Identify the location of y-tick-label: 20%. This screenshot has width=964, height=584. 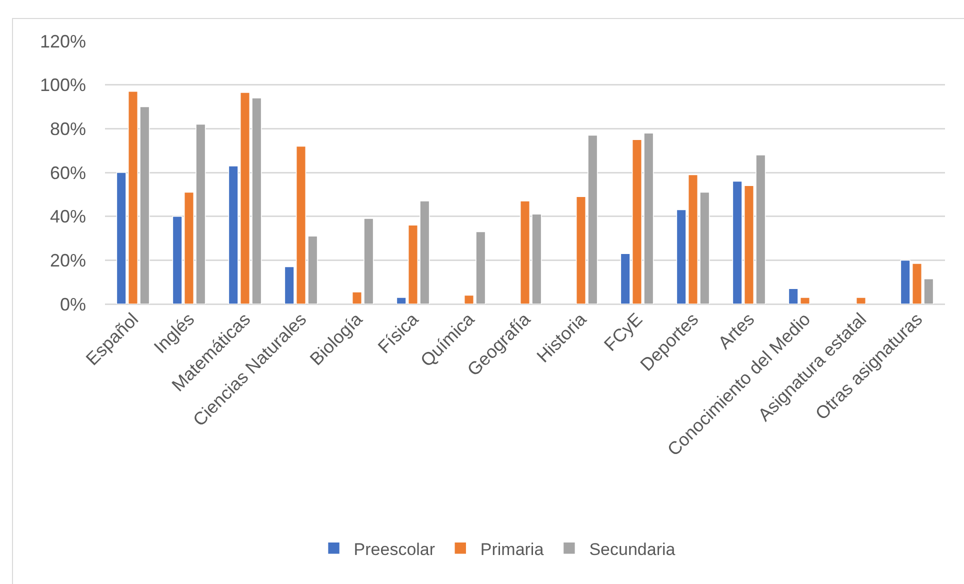
(68, 260).